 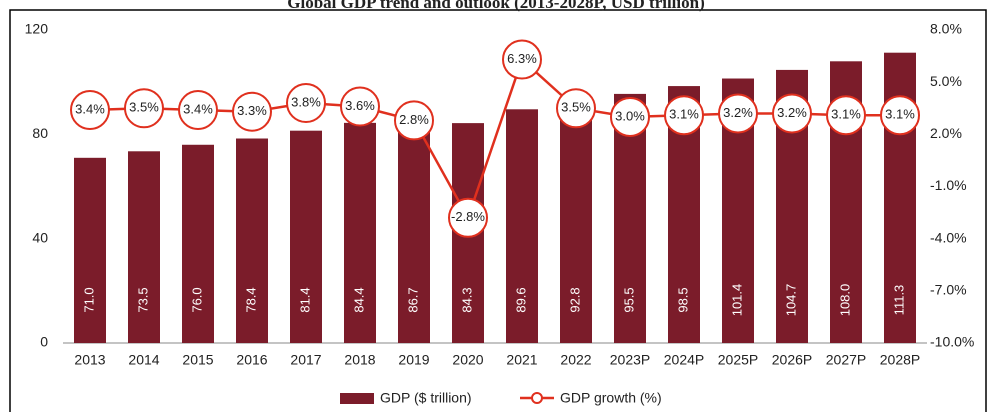 I want to click on bar-label: 86.7, so click(x=412, y=299).